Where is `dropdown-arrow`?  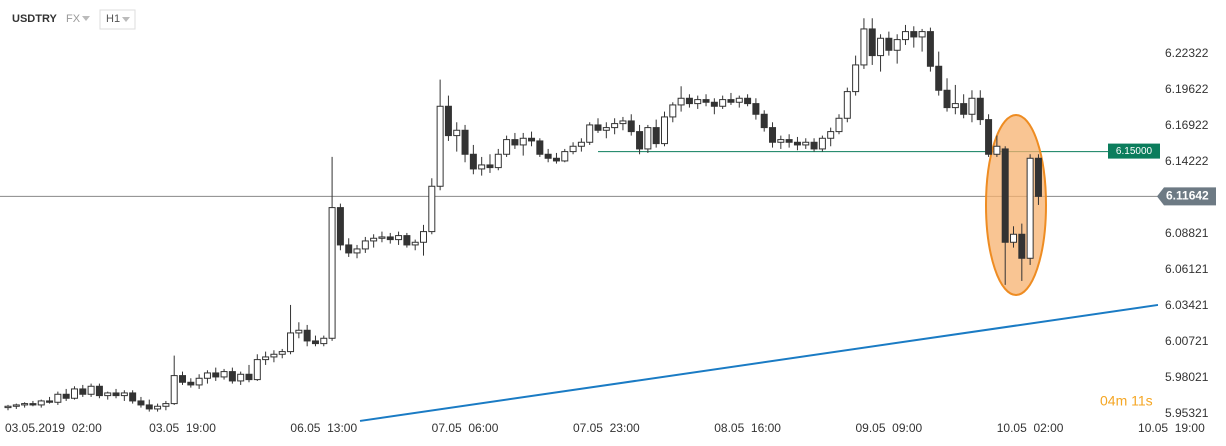
dropdown-arrow is located at coordinates (86, 18).